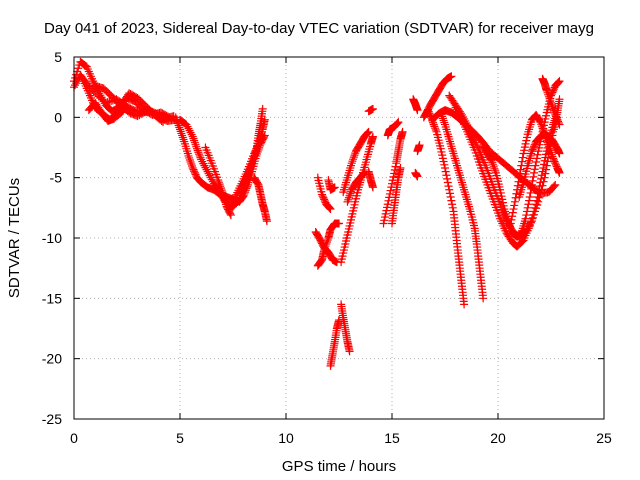 The image size is (640, 480). I want to click on x-tick-label: 15, so click(392, 438).